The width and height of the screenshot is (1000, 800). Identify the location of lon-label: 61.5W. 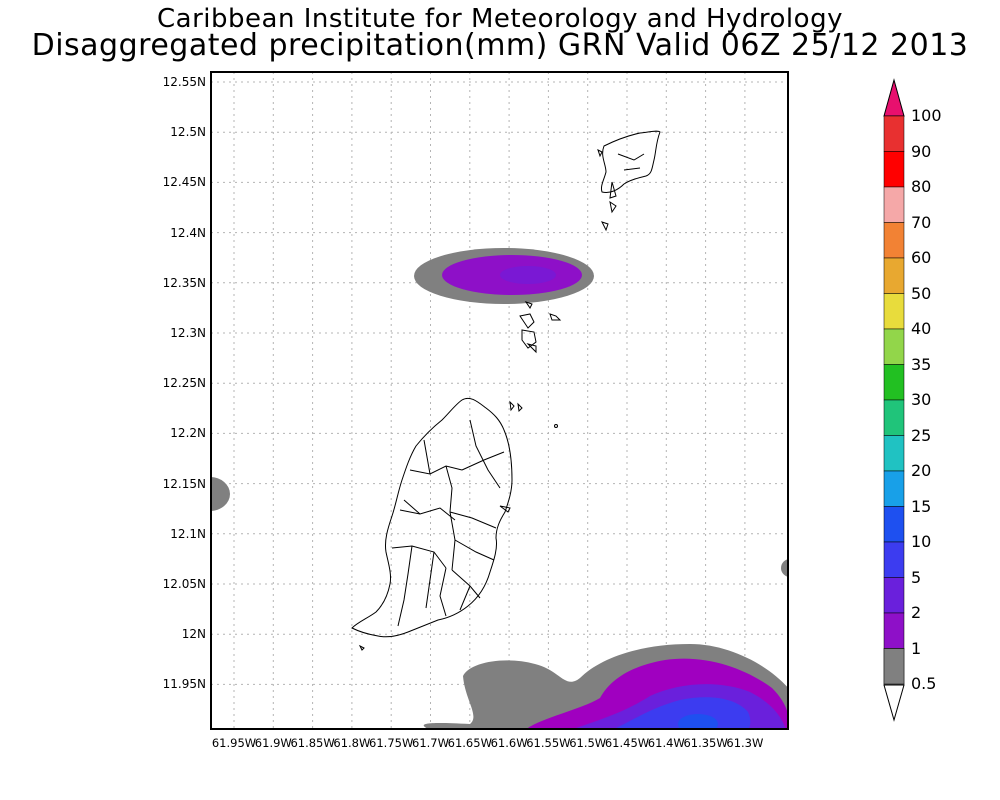
(588, 743).